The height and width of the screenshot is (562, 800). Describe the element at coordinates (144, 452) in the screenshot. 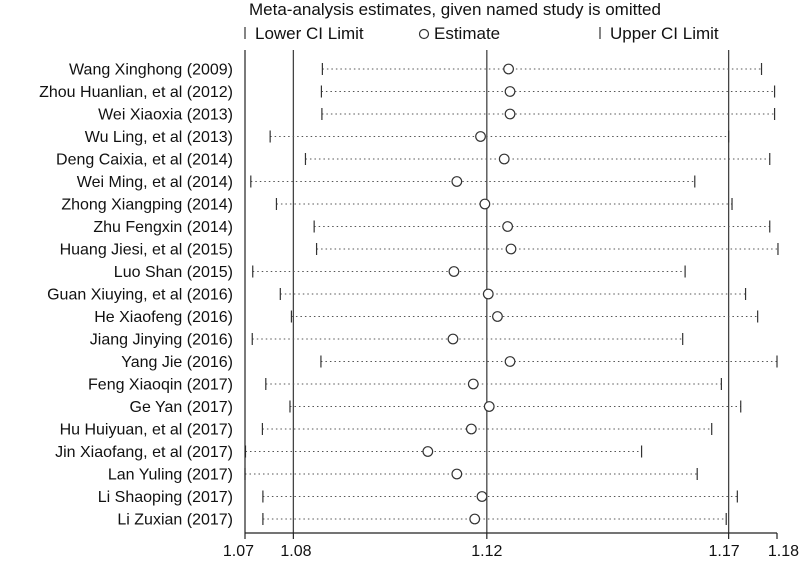

I see `study-label: Jin Xiaofang, et al (2017)` at that location.